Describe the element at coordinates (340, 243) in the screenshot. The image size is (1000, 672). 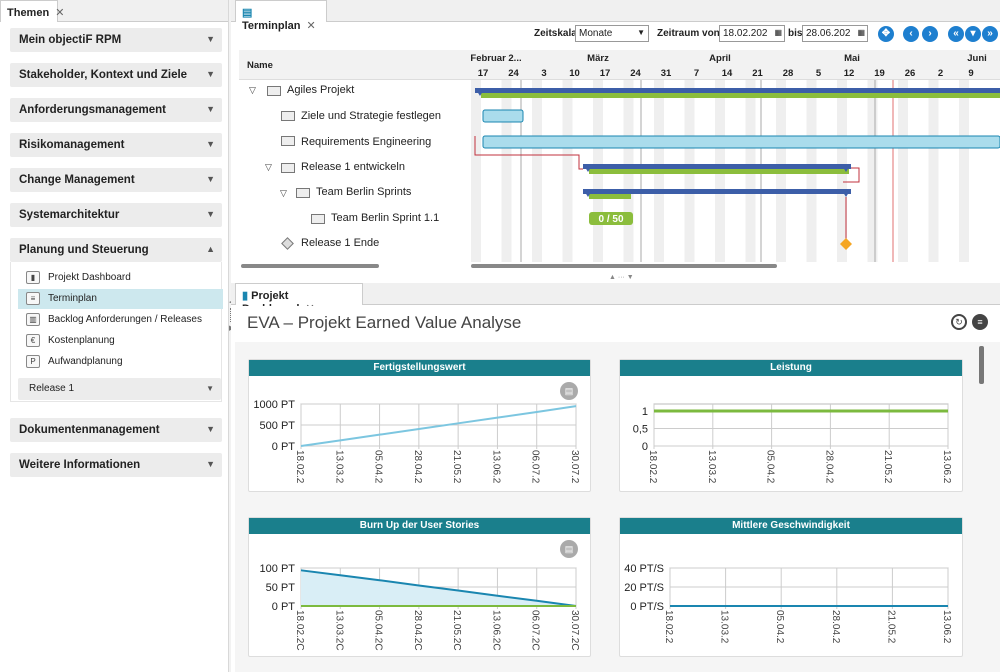
I see `gantt-row-name: Release 1 Ende` at that location.